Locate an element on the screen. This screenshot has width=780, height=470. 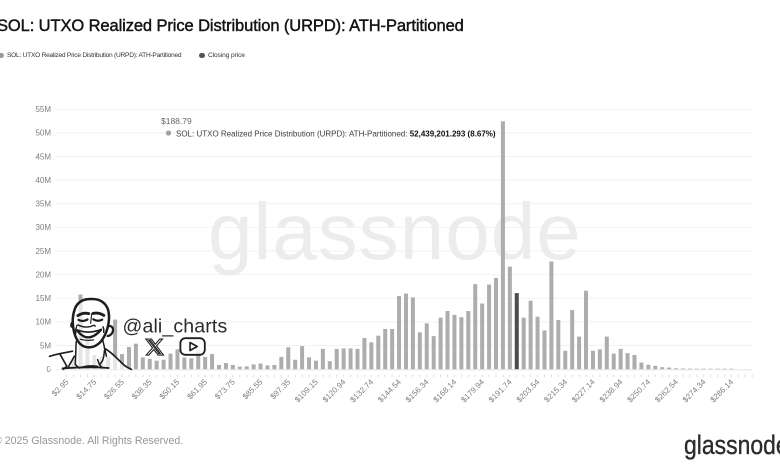
svg-text: $191.74 is located at coordinates (500, 390).